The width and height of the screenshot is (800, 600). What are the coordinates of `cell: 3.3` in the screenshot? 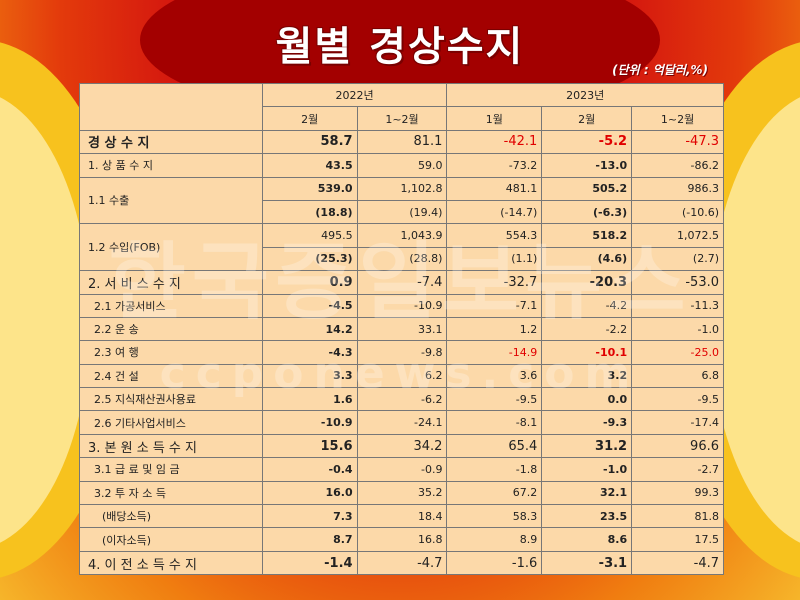 It's located at (309, 376).